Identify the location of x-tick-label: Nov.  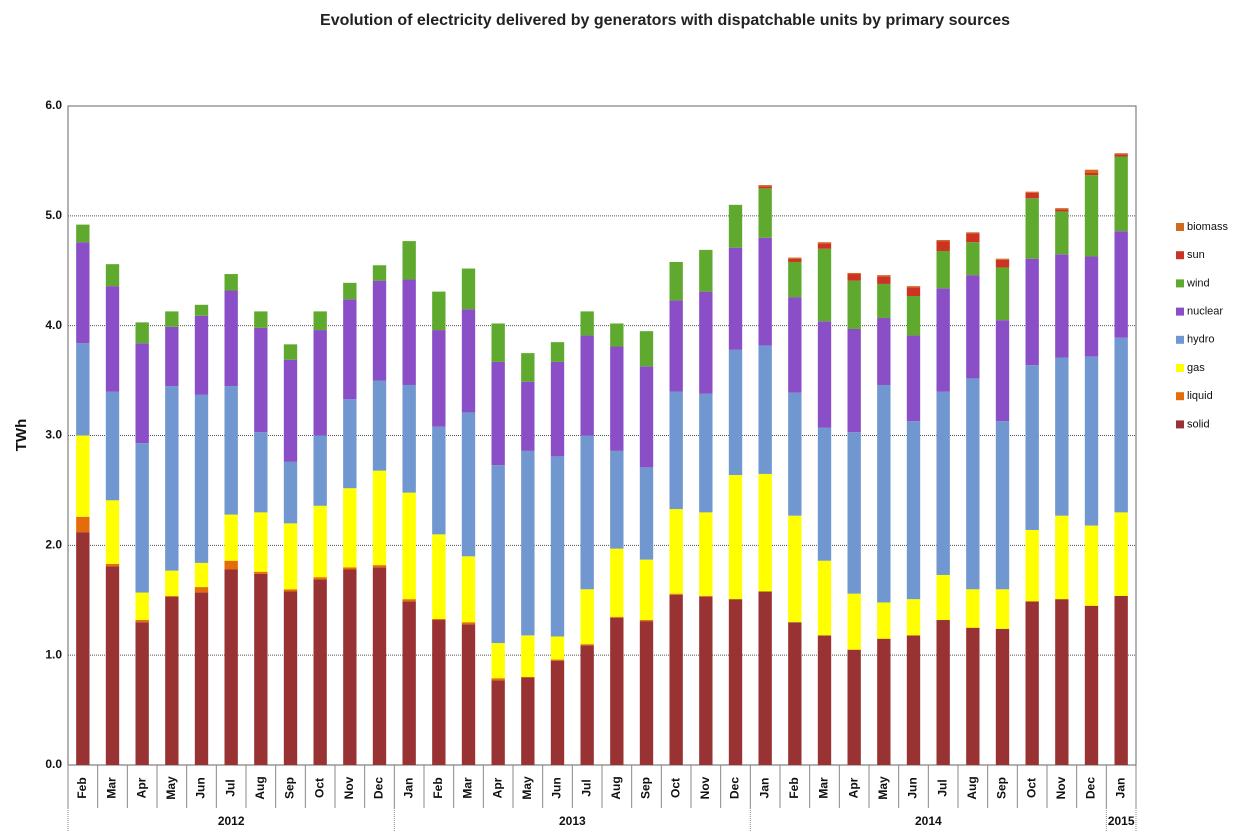
(1061, 787).